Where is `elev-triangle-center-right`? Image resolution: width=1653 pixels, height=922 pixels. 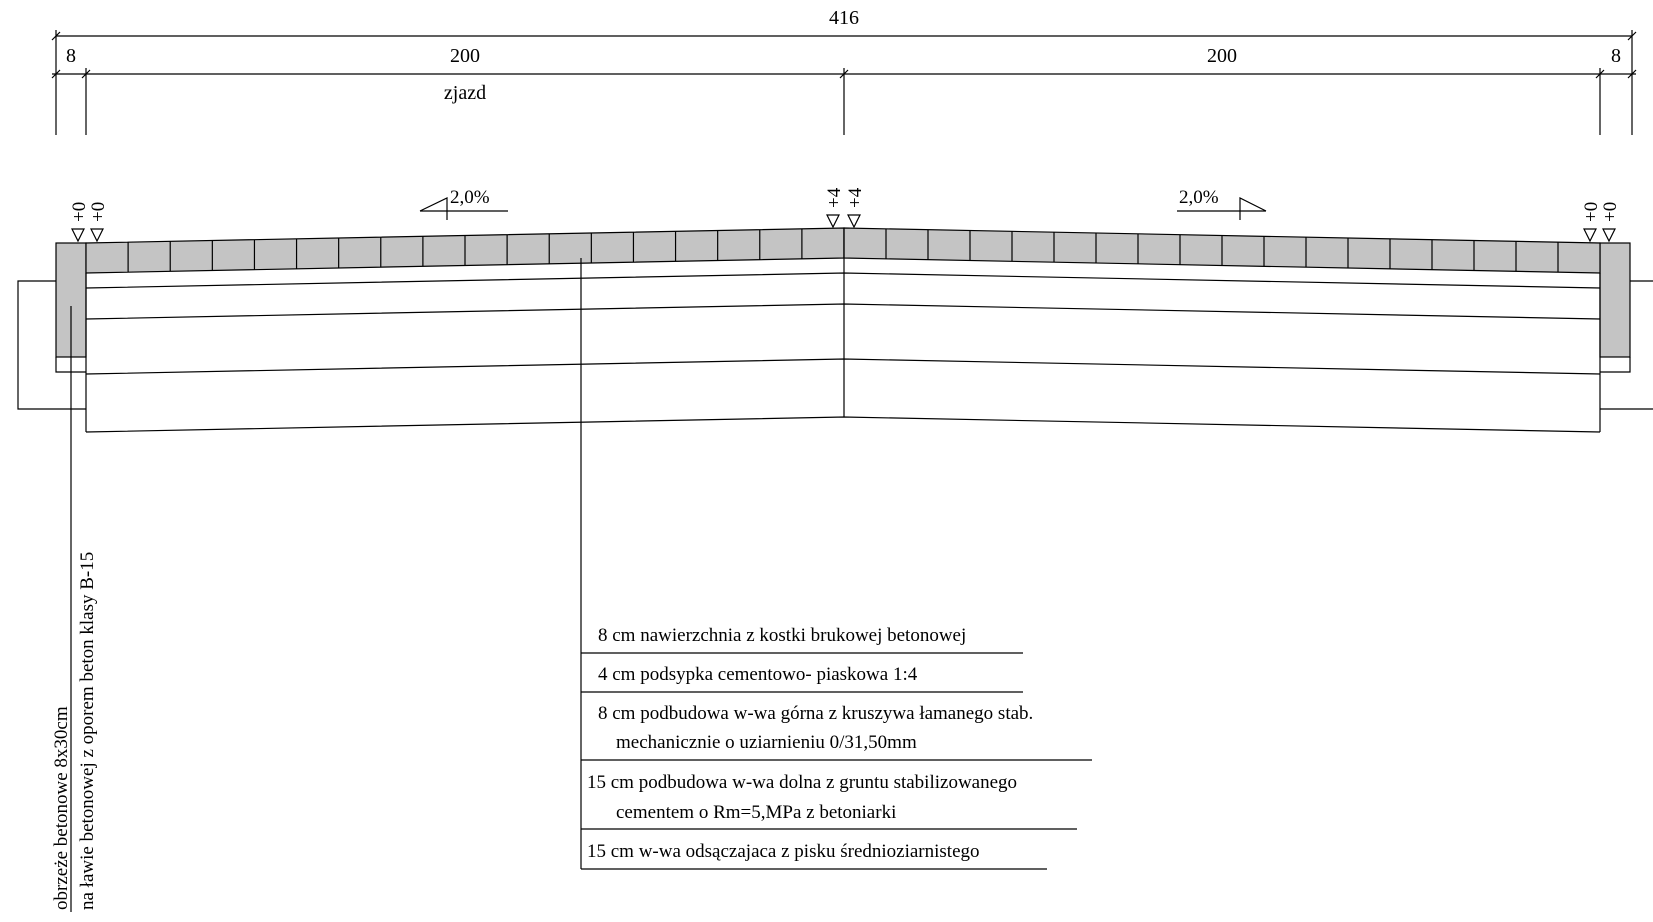 elev-triangle-center-right is located at coordinates (854, 221).